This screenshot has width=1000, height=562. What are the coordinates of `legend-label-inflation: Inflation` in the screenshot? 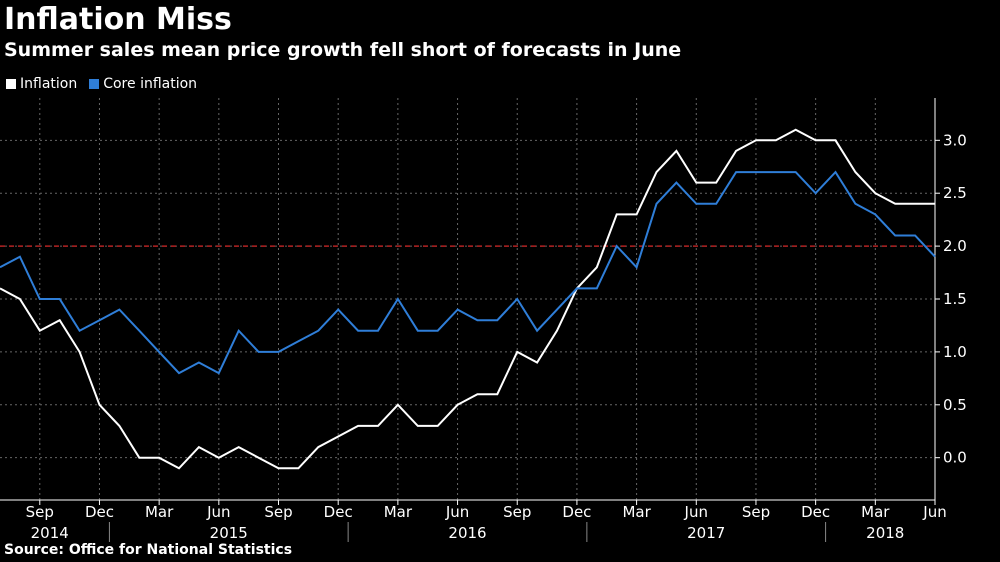 It's located at (49, 84).